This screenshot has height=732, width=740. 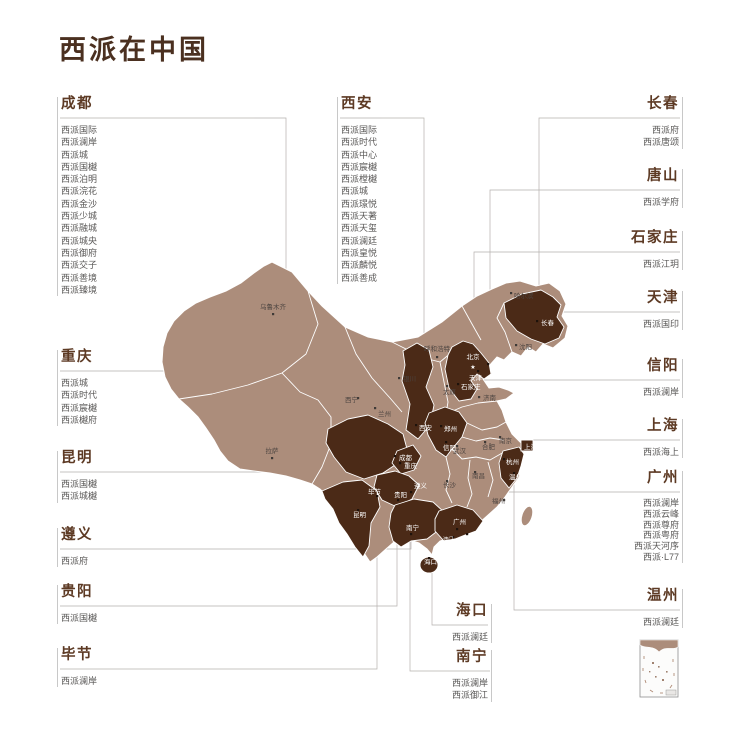 What do you see at coordinates (459, 523) in the screenshot?
I see `province-guangdong` at bounding box center [459, 523].